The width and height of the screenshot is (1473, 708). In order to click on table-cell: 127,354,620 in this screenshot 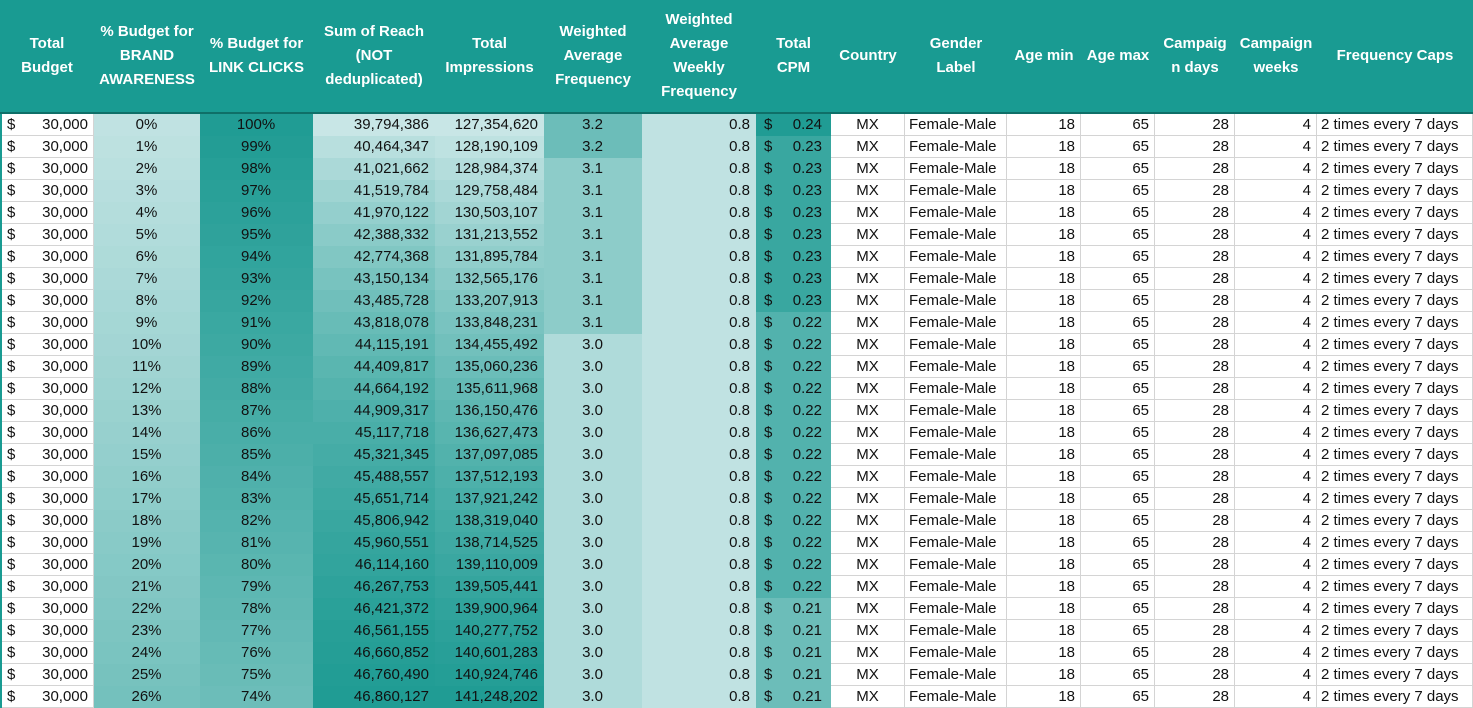, I will do `click(489, 125)`.